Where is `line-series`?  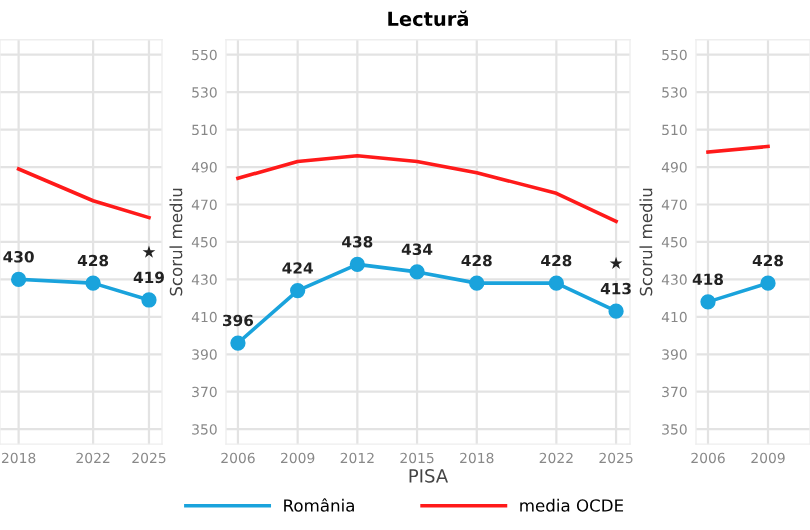 line-series is located at coordinates (427, 189).